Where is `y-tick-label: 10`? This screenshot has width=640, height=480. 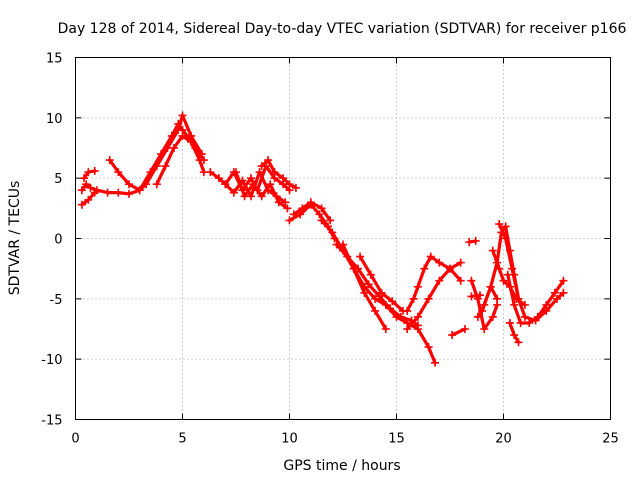 y-tick-label: 10 is located at coordinates (54, 119).